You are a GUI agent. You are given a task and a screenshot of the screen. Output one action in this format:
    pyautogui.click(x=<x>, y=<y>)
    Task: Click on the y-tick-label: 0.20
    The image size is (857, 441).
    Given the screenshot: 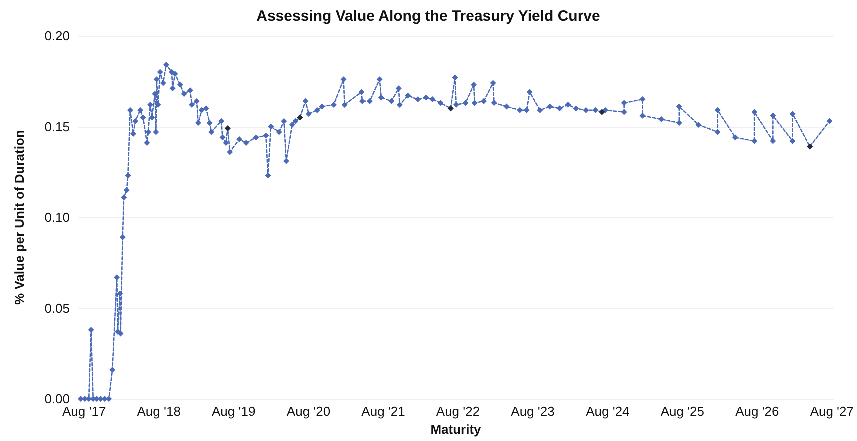 What is the action you would take?
    pyautogui.click(x=57, y=36)
    